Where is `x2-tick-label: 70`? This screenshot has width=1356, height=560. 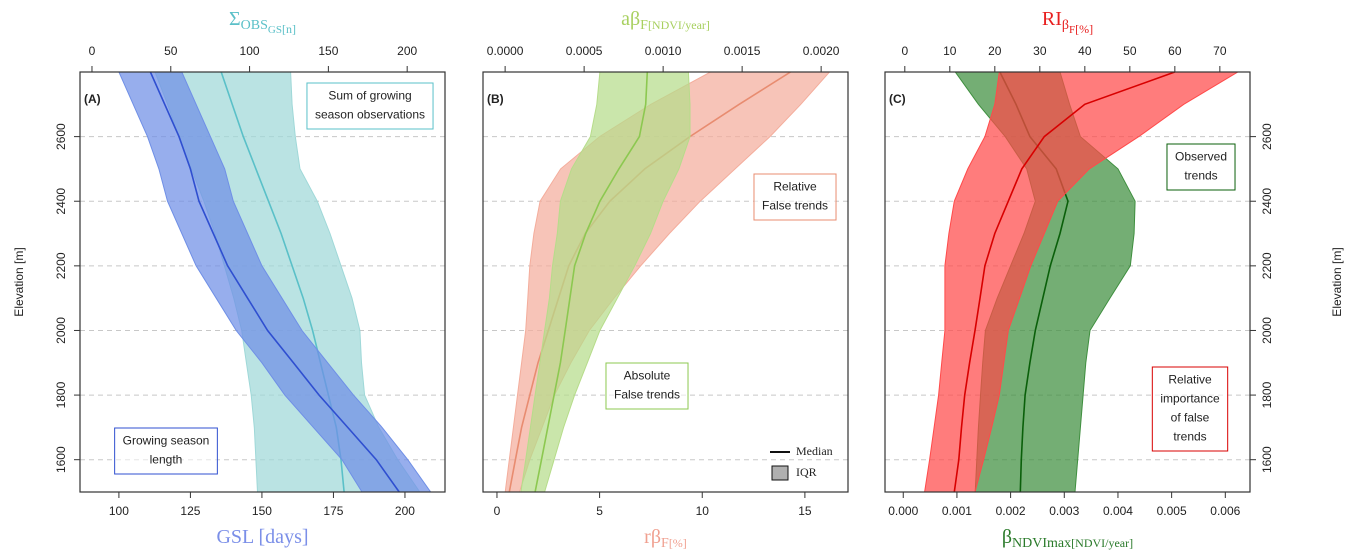 x2-tick-label: 70 is located at coordinates (1220, 51).